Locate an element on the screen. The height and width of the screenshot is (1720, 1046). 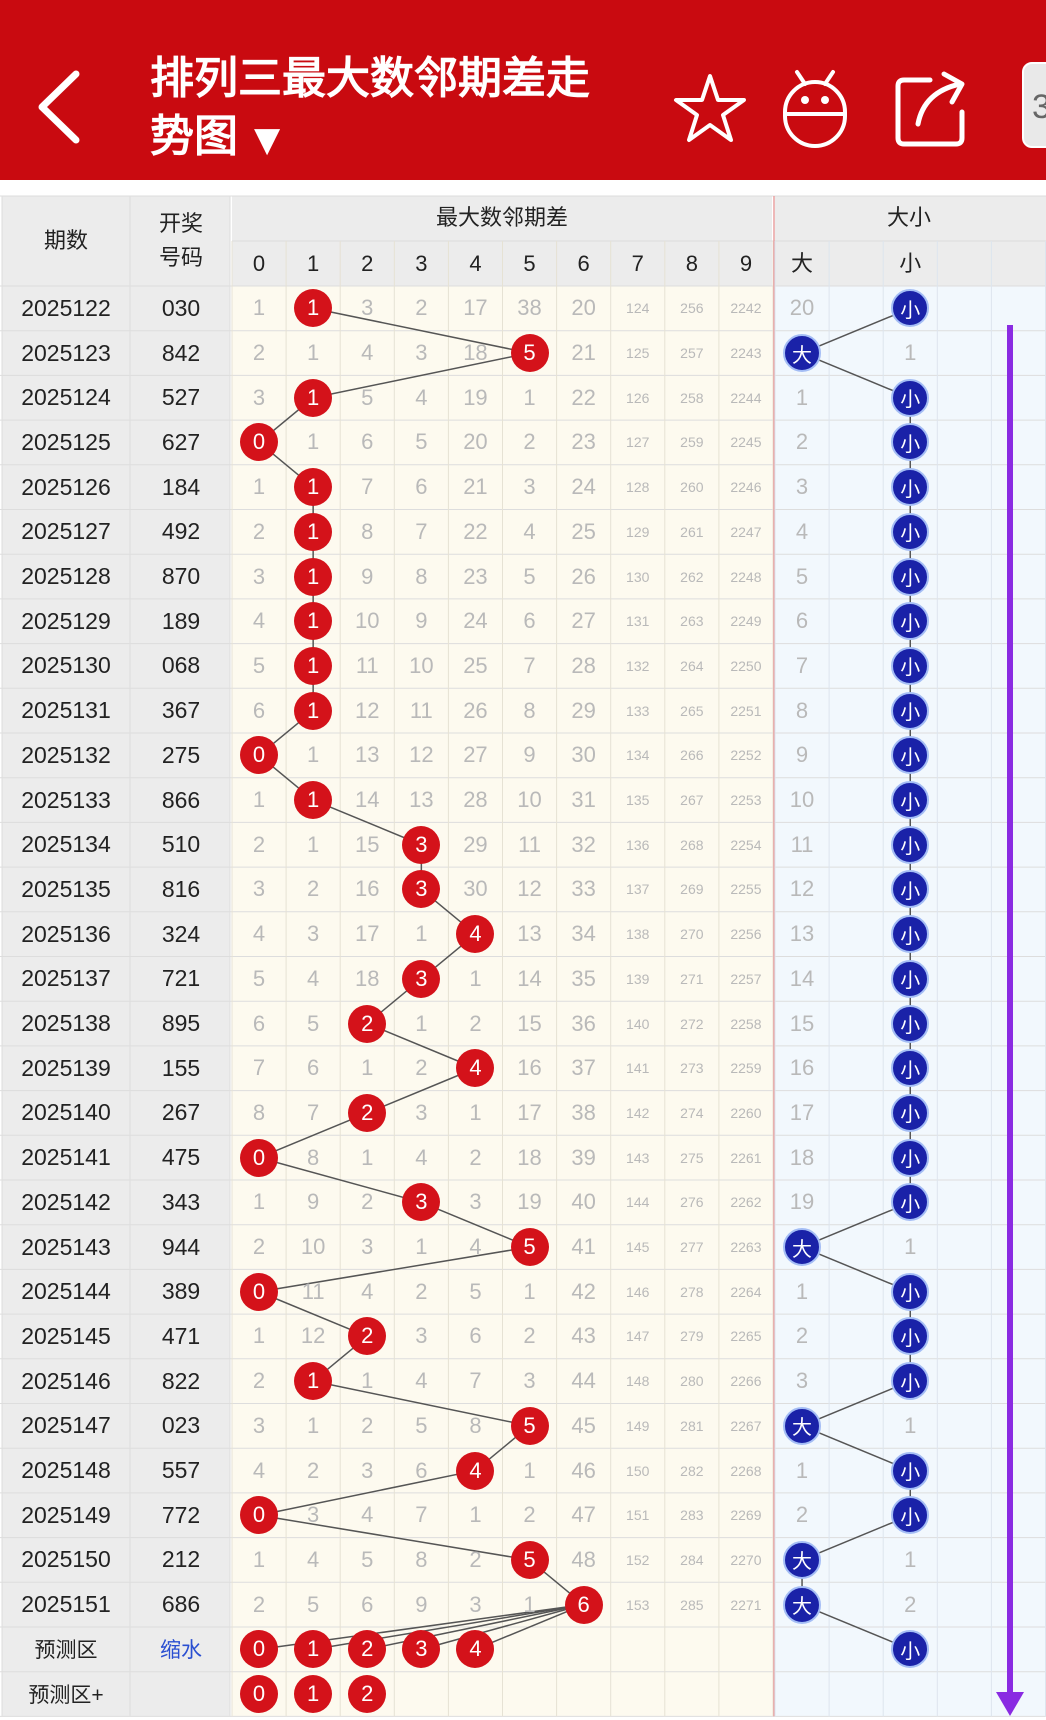
chevron-down-icon: ▼ is located at coordinates (267, 140).